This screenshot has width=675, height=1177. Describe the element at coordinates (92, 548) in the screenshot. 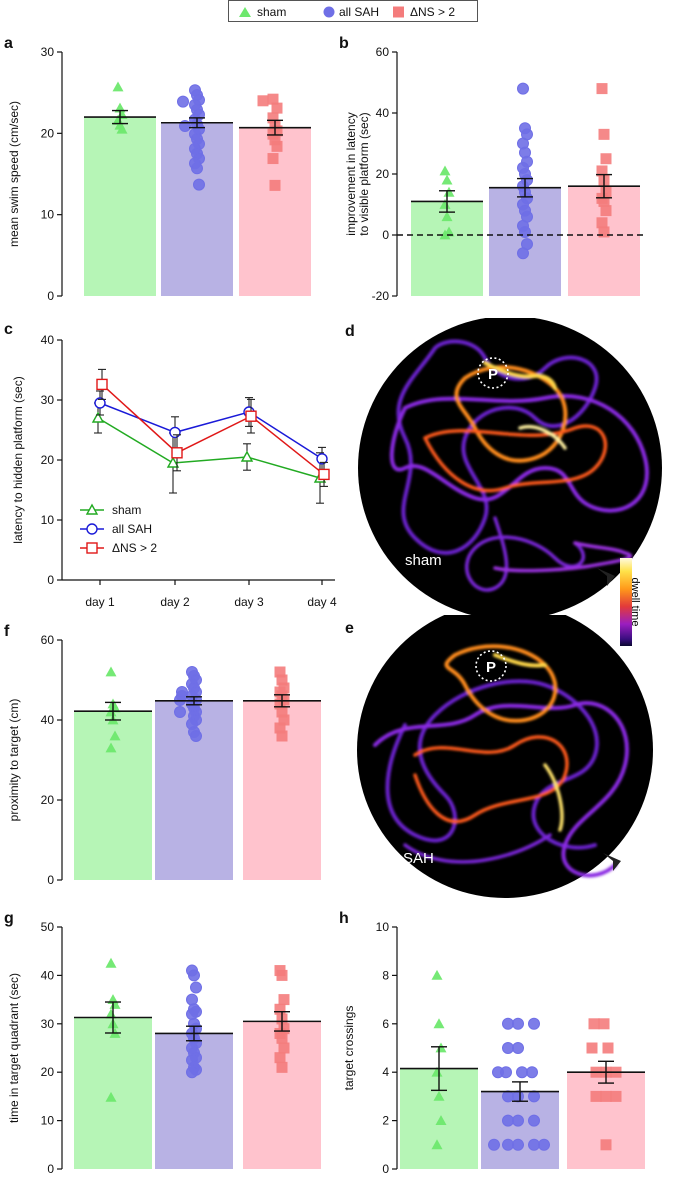

I see `legend-marker-ns` at that location.